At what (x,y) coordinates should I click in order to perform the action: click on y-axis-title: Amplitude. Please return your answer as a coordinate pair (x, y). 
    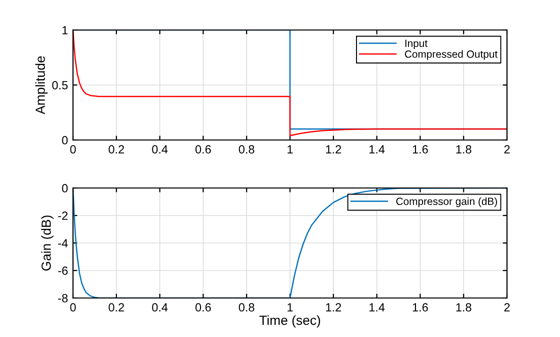
    Looking at the image, I should click on (41, 85).